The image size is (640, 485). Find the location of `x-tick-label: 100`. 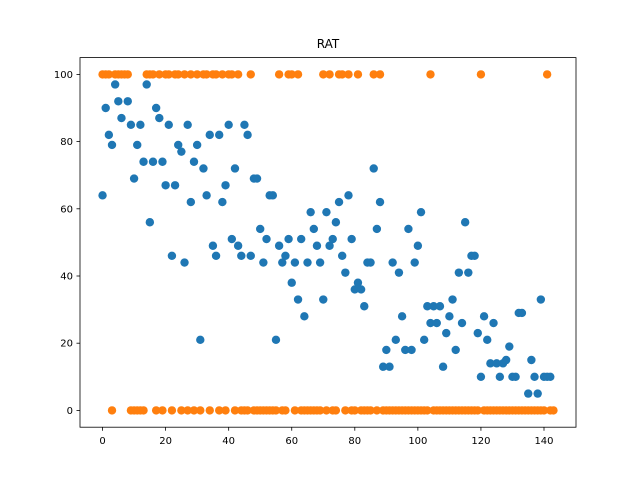

x-tick-label: 100 is located at coordinates (417, 441).